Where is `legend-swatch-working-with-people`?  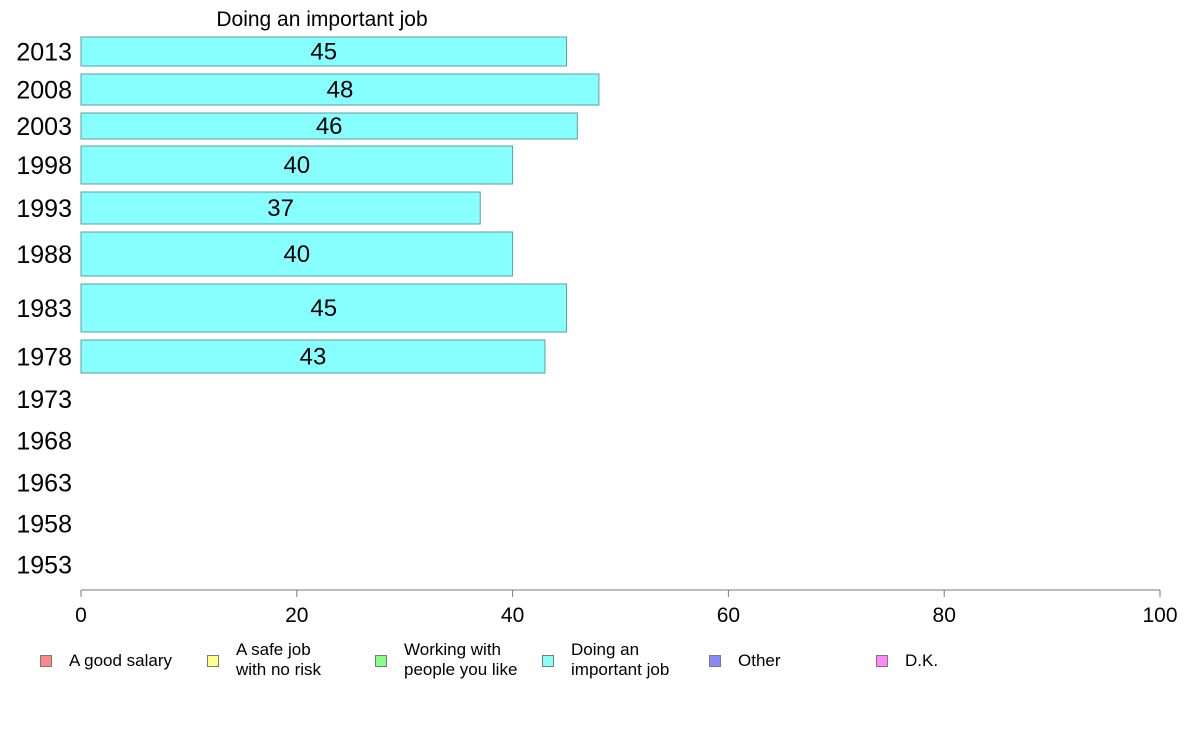 legend-swatch-working-with-people is located at coordinates (381, 661).